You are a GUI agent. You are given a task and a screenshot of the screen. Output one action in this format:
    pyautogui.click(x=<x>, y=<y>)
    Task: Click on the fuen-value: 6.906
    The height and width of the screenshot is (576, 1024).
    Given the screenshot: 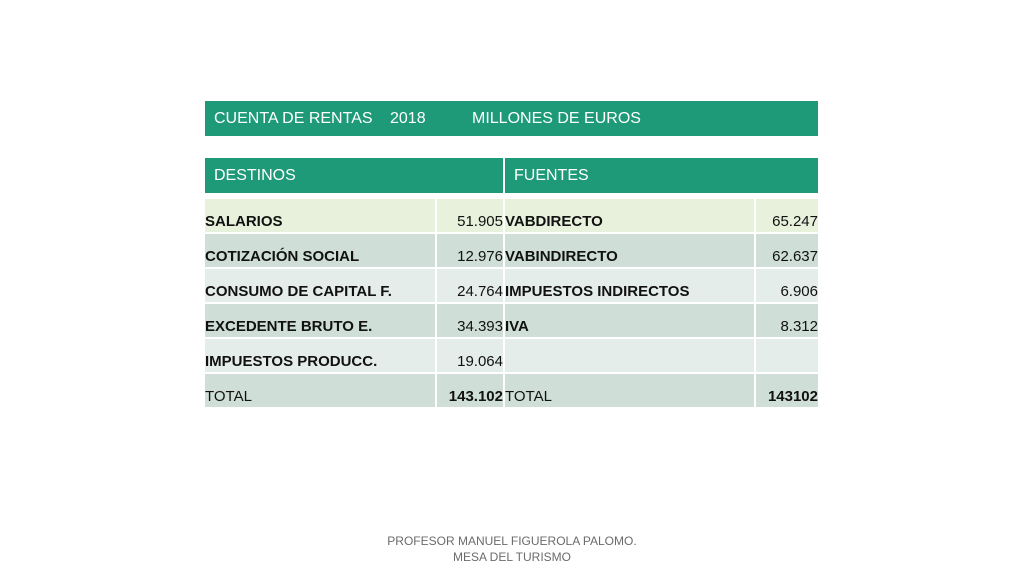 What is the action you would take?
    pyautogui.click(x=787, y=285)
    